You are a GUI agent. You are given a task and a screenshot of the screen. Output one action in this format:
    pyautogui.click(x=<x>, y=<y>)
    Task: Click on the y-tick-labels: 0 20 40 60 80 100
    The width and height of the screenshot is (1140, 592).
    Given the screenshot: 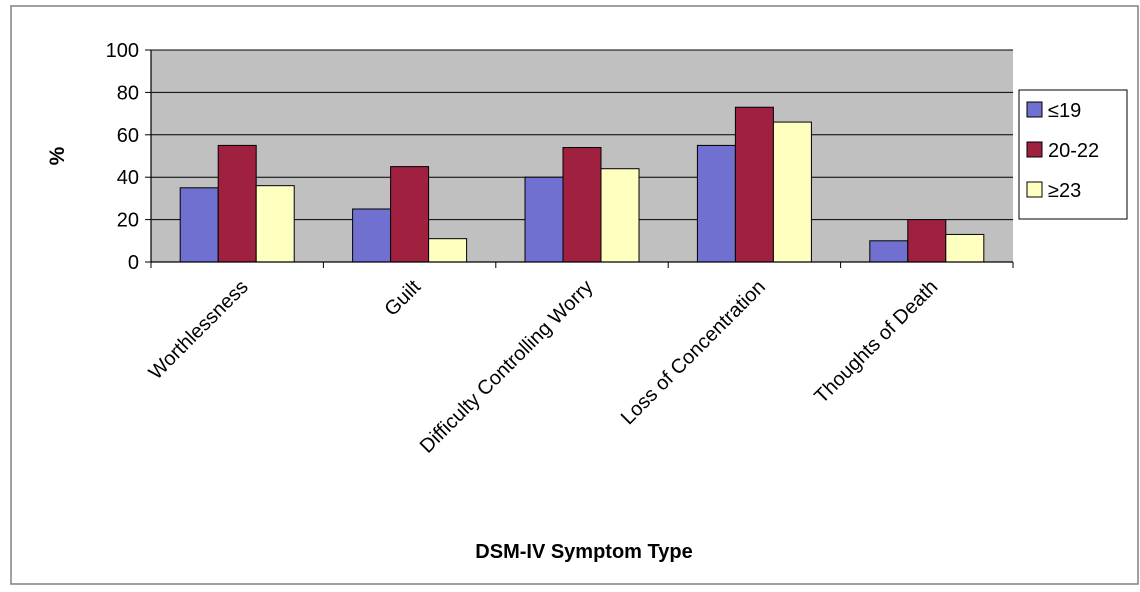 What is the action you would take?
    pyautogui.click(x=122, y=157)
    